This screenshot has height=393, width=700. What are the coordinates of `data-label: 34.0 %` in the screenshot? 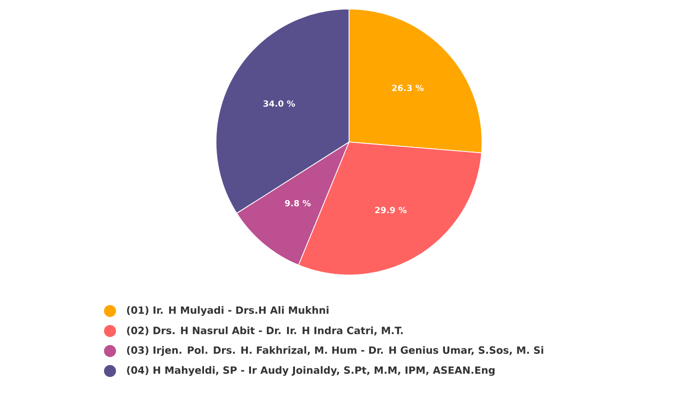 It's located at (279, 103).